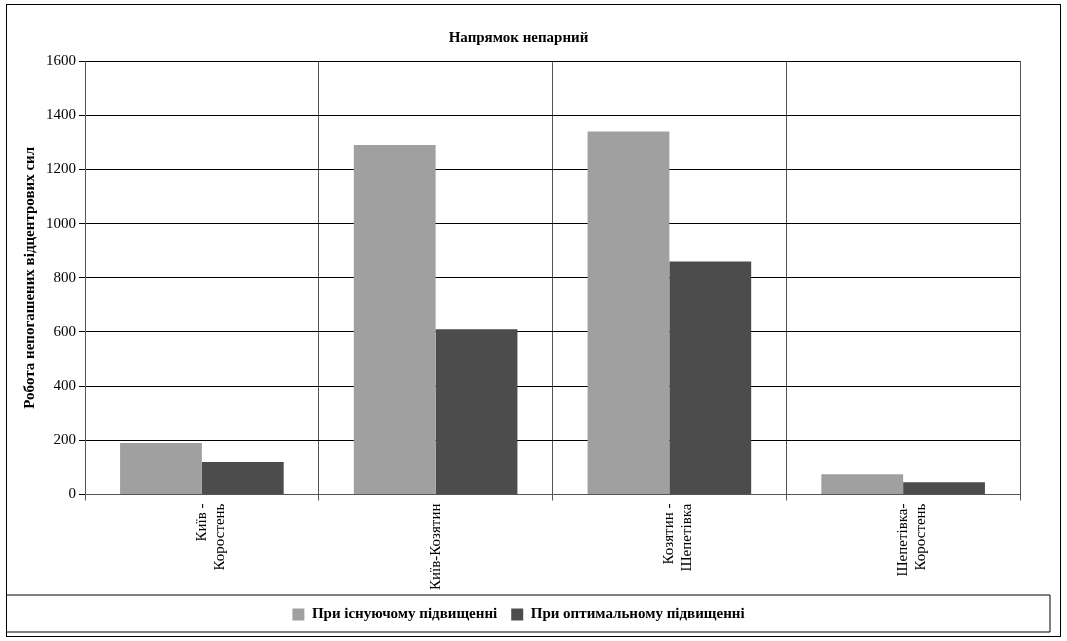 The height and width of the screenshot is (641, 1067). What do you see at coordinates (64, 276) in the screenshot?
I see `y-tick-label: 800` at bounding box center [64, 276].